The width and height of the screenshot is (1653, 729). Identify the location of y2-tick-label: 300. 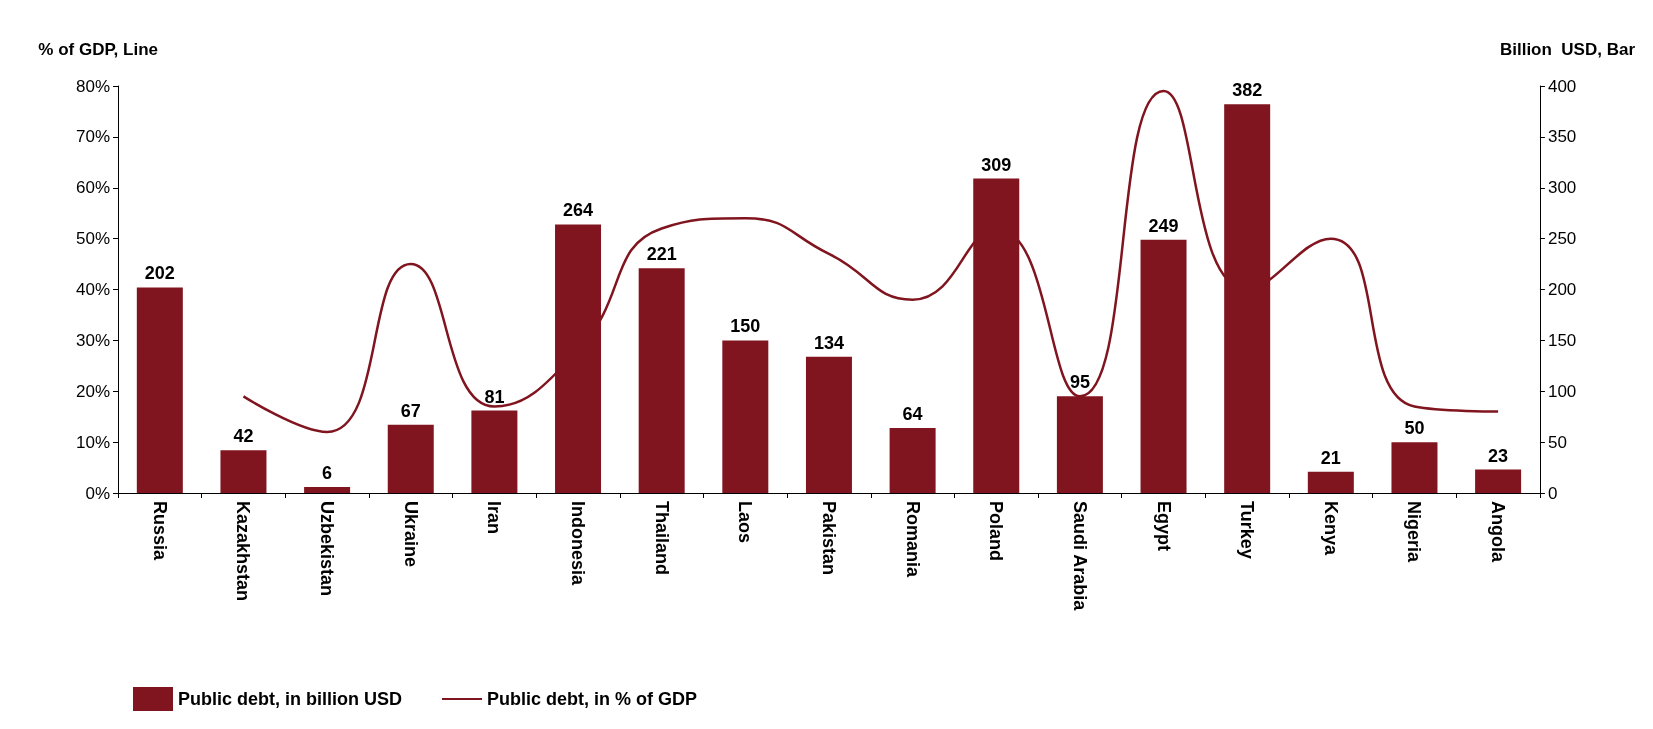
(1562, 188).